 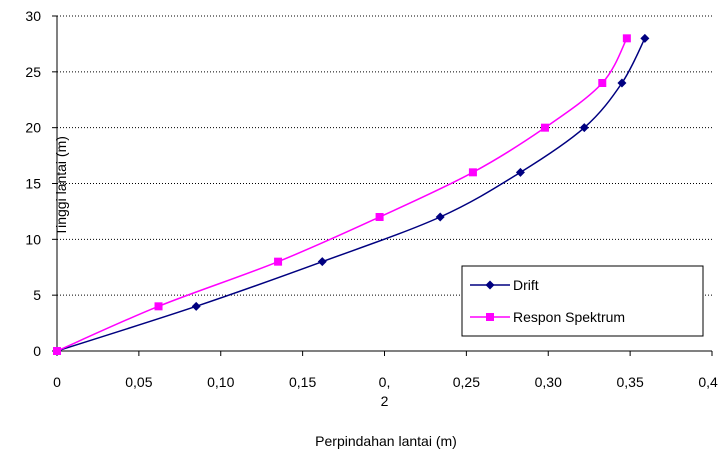 I want to click on legend-label-drift: Drift, so click(x=526, y=285).